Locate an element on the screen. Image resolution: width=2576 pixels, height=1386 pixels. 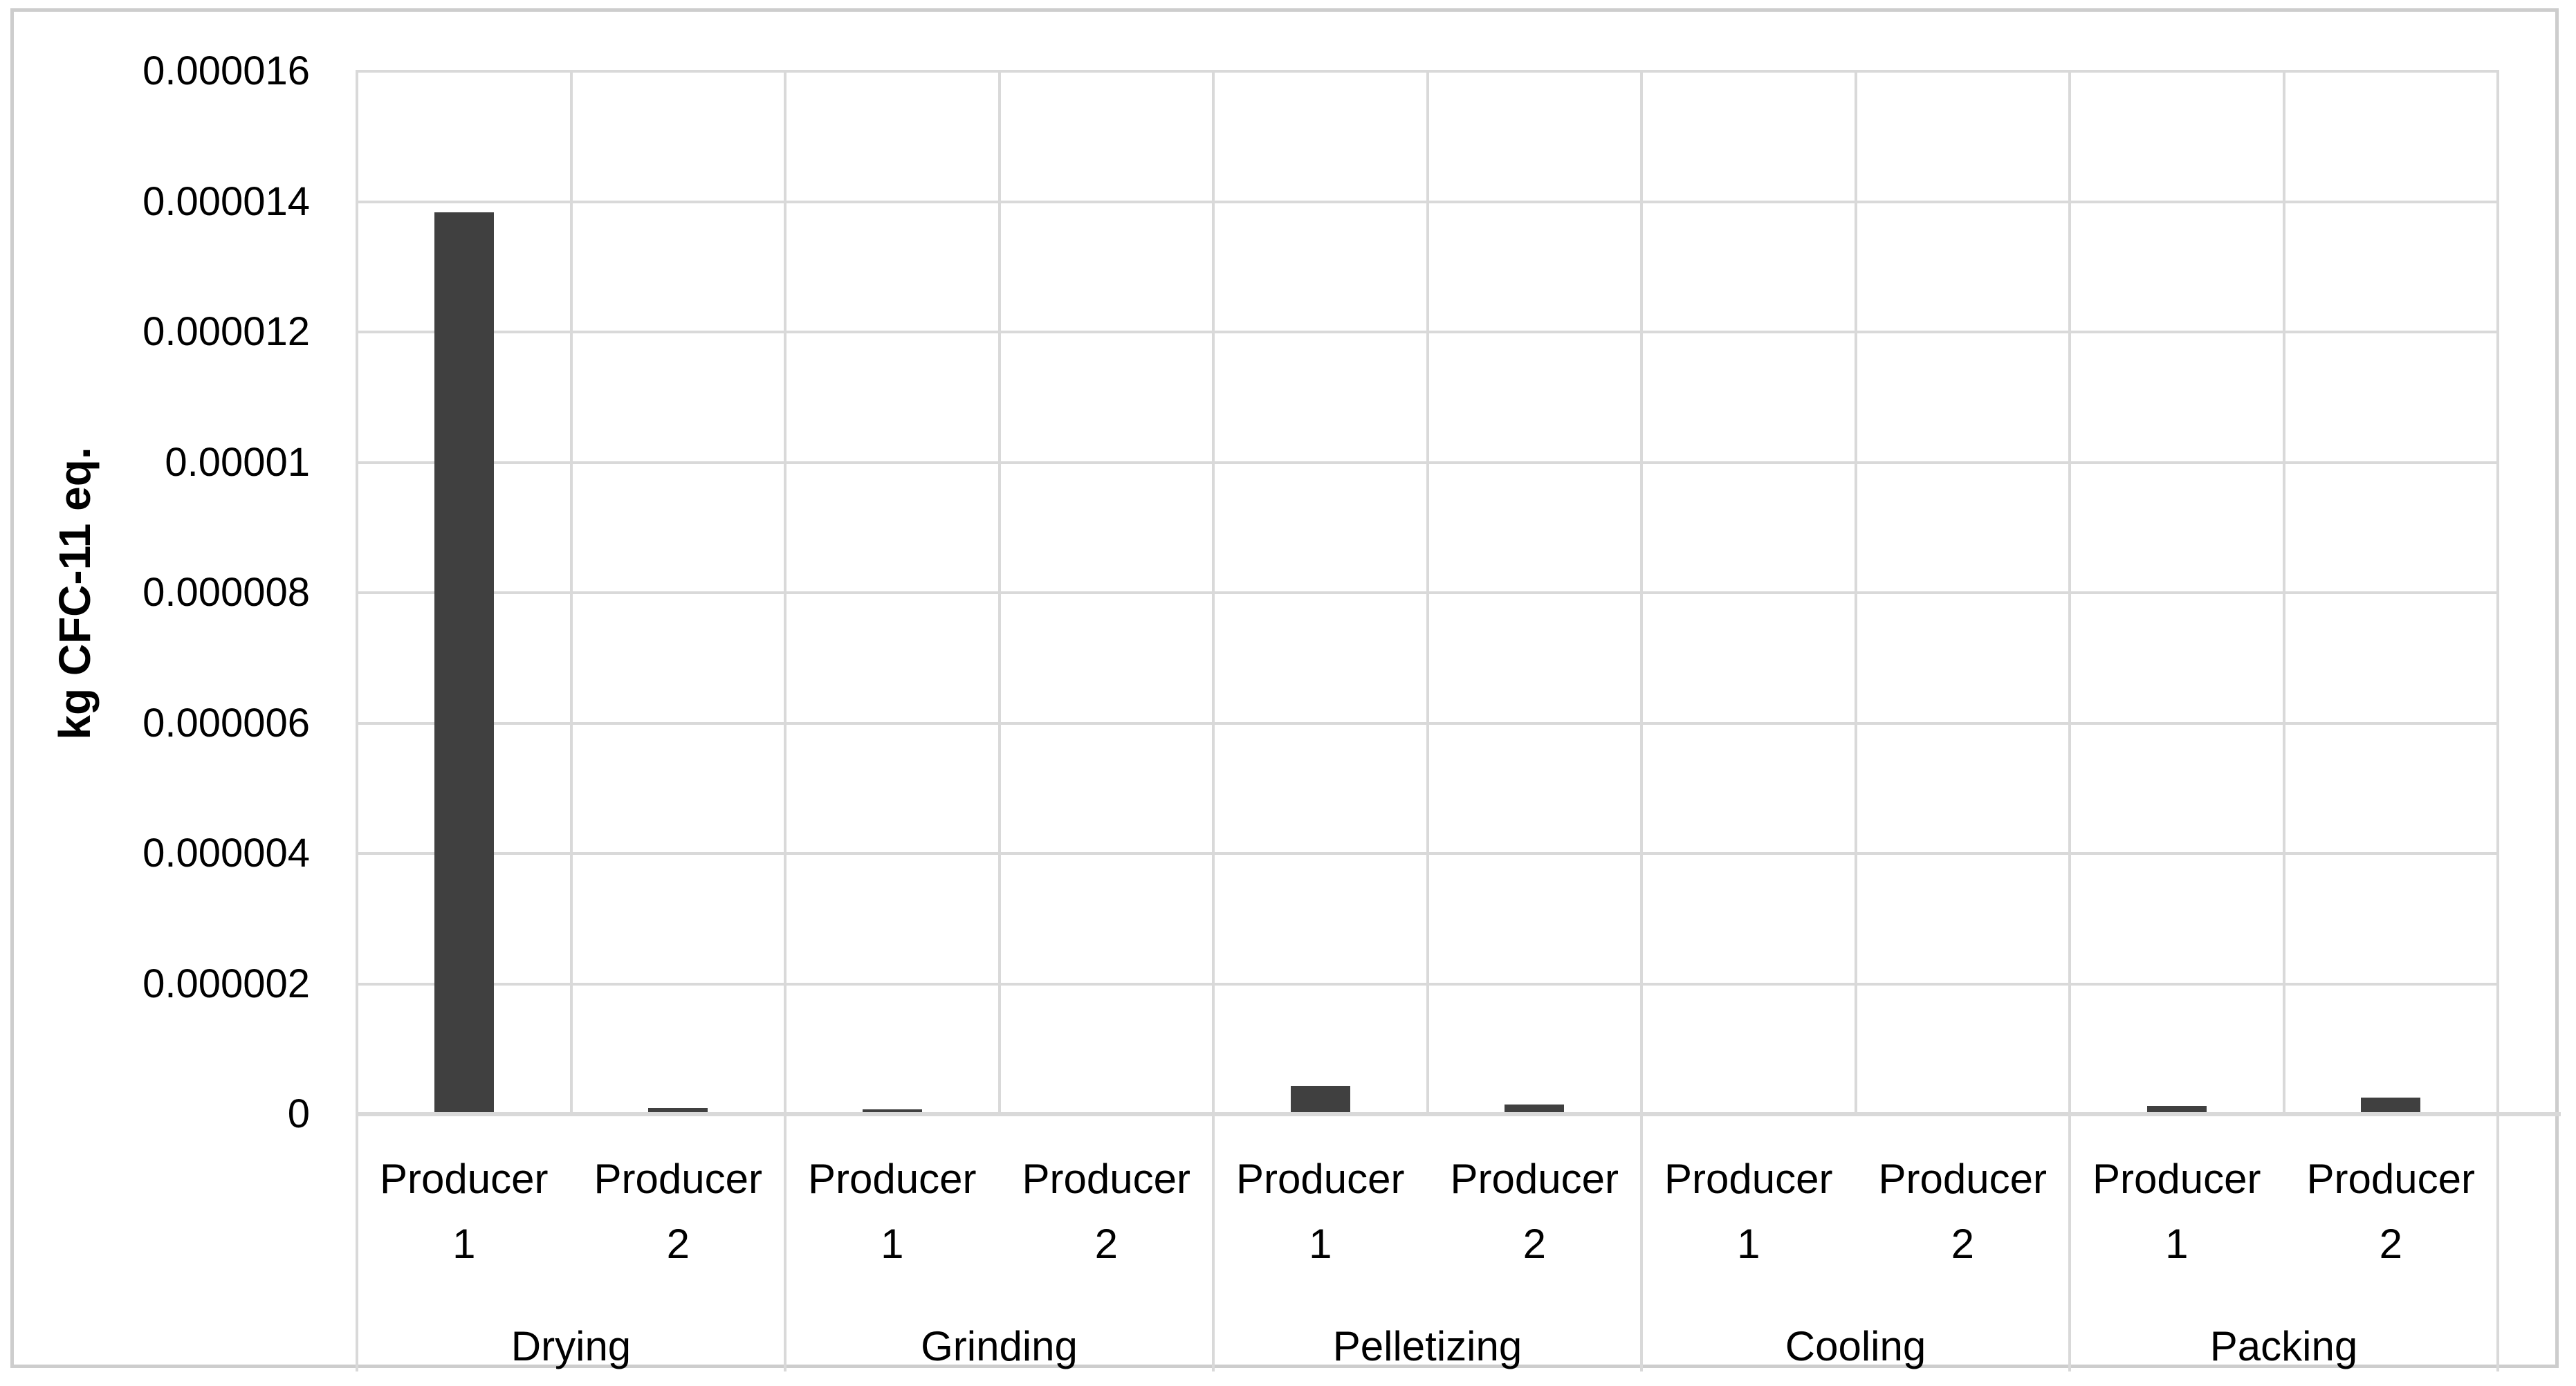
y-tick-label: 0.000002 is located at coordinates (226, 983).